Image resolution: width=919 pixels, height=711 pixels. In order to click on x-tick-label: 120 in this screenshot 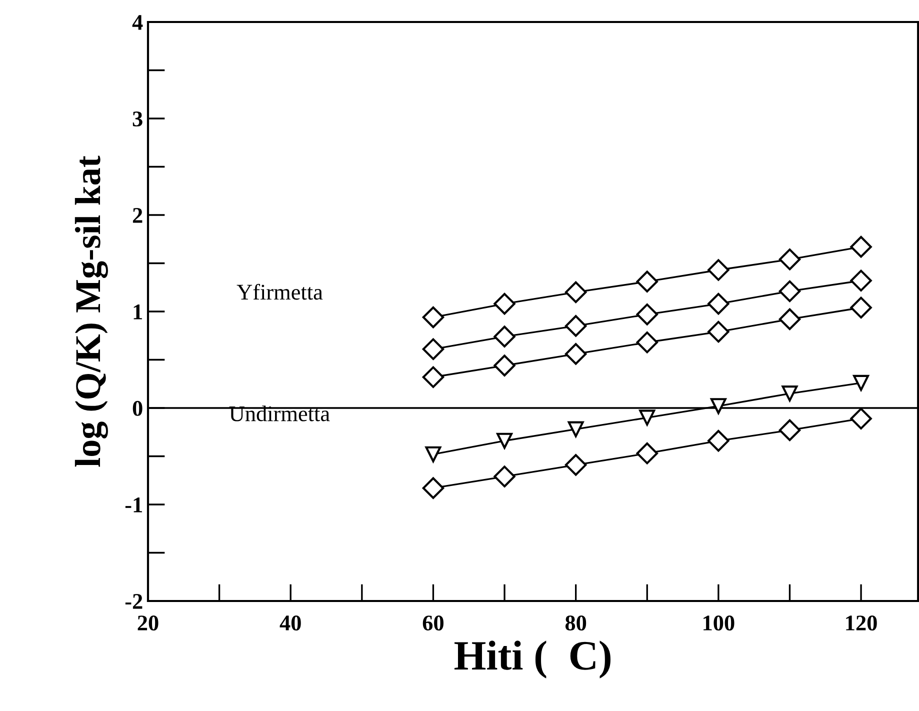, I will do `click(861, 623)`.